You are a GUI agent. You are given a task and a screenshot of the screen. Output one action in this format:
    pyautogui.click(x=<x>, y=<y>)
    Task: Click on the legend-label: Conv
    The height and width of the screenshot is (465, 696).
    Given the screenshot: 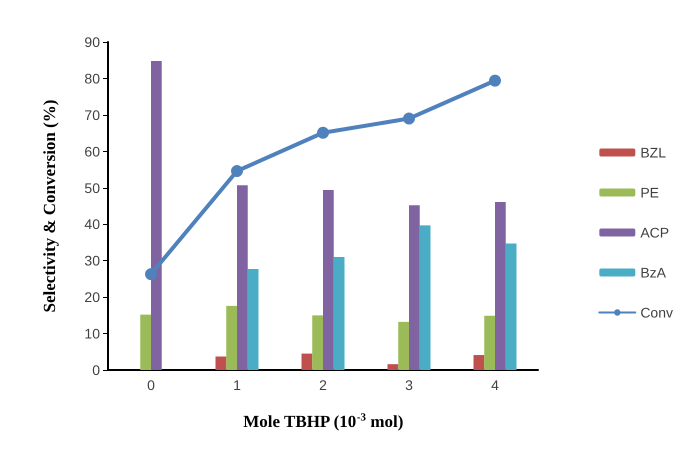 What is the action you would take?
    pyautogui.click(x=657, y=312)
    